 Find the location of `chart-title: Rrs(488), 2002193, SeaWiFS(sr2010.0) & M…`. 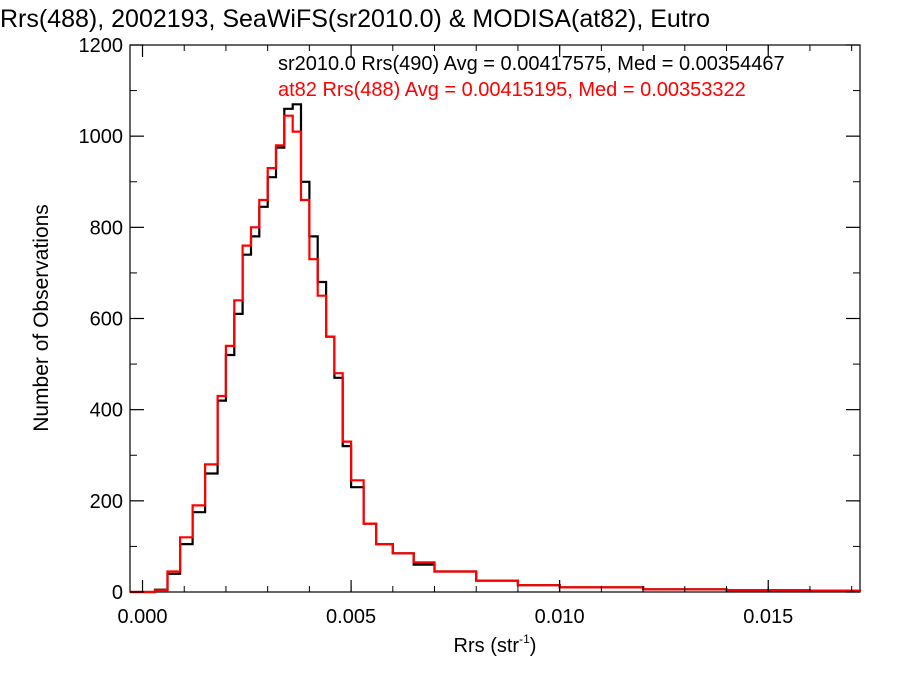

chart-title: Rrs(488), 2002193, SeaWiFS(sr2010.0) & M… is located at coordinates (355, 19).